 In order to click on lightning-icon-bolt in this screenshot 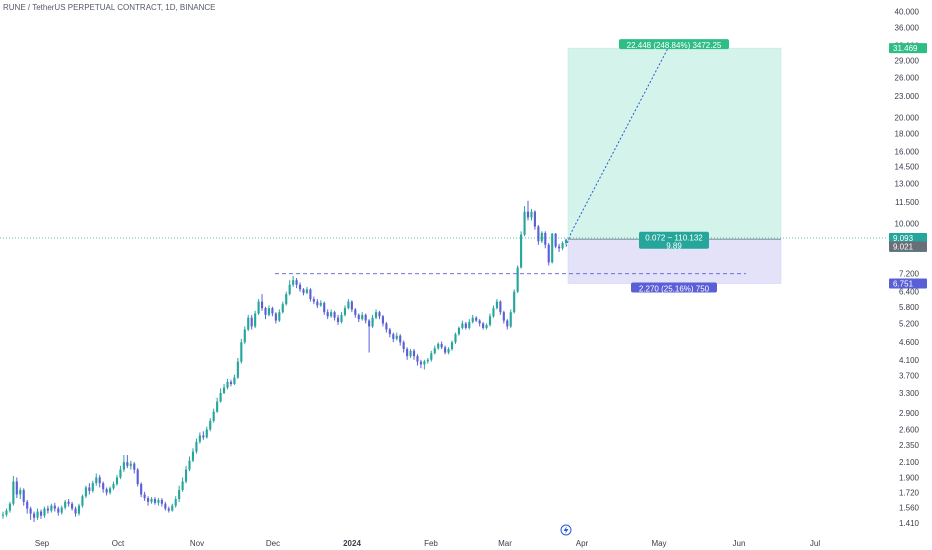, I will do `click(566, 530)`.